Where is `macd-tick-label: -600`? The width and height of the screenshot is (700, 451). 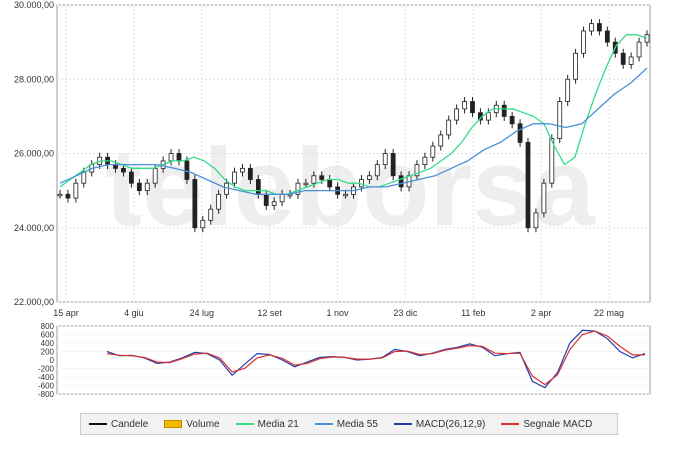
macd-tick-label: -600 is located at coordinates (46, 386).